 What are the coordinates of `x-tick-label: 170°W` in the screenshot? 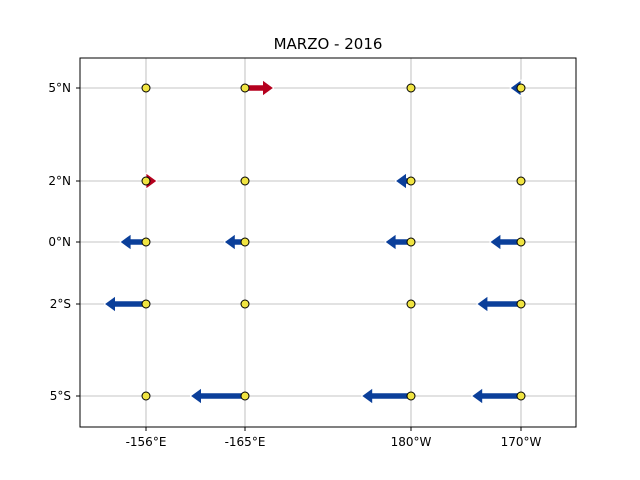 It's located at (521, 442).